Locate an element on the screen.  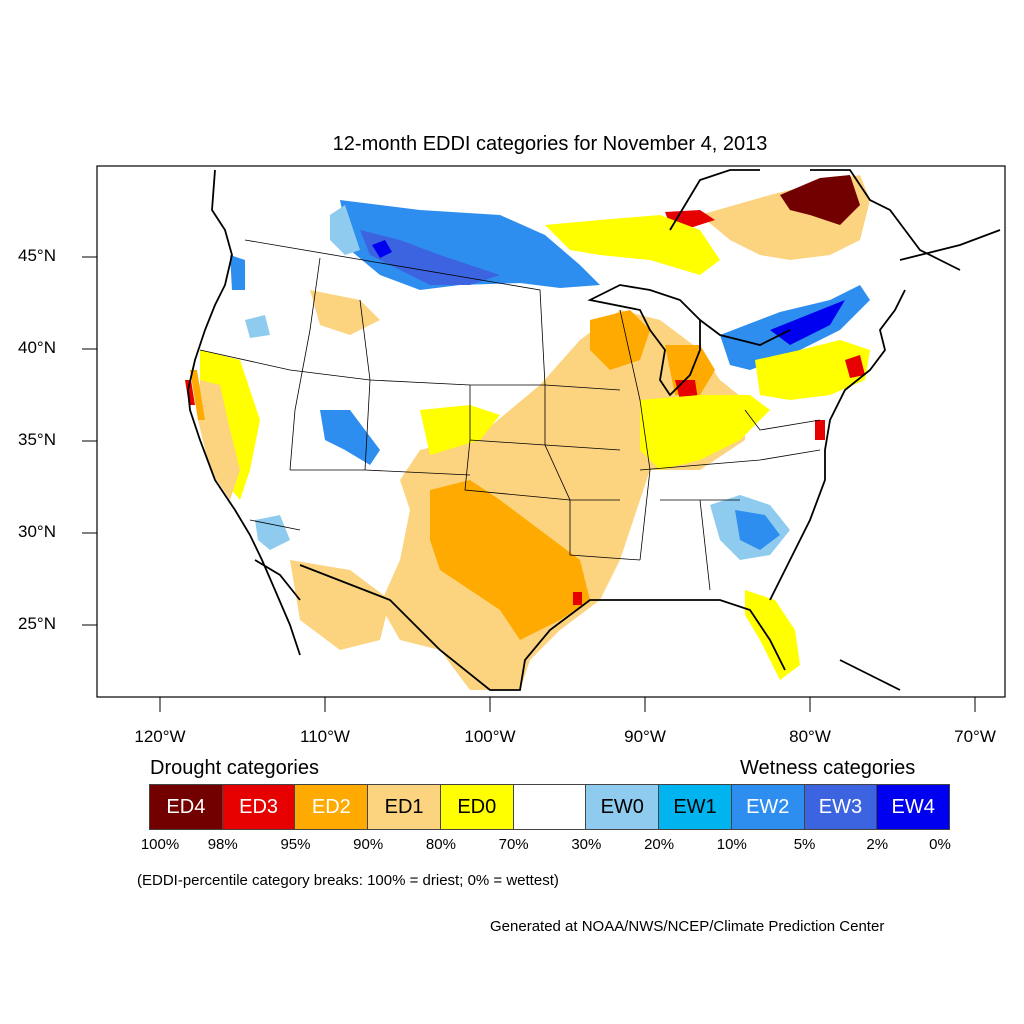
legend-cell-ew0: EW0 is located at coordinates (622, 807).